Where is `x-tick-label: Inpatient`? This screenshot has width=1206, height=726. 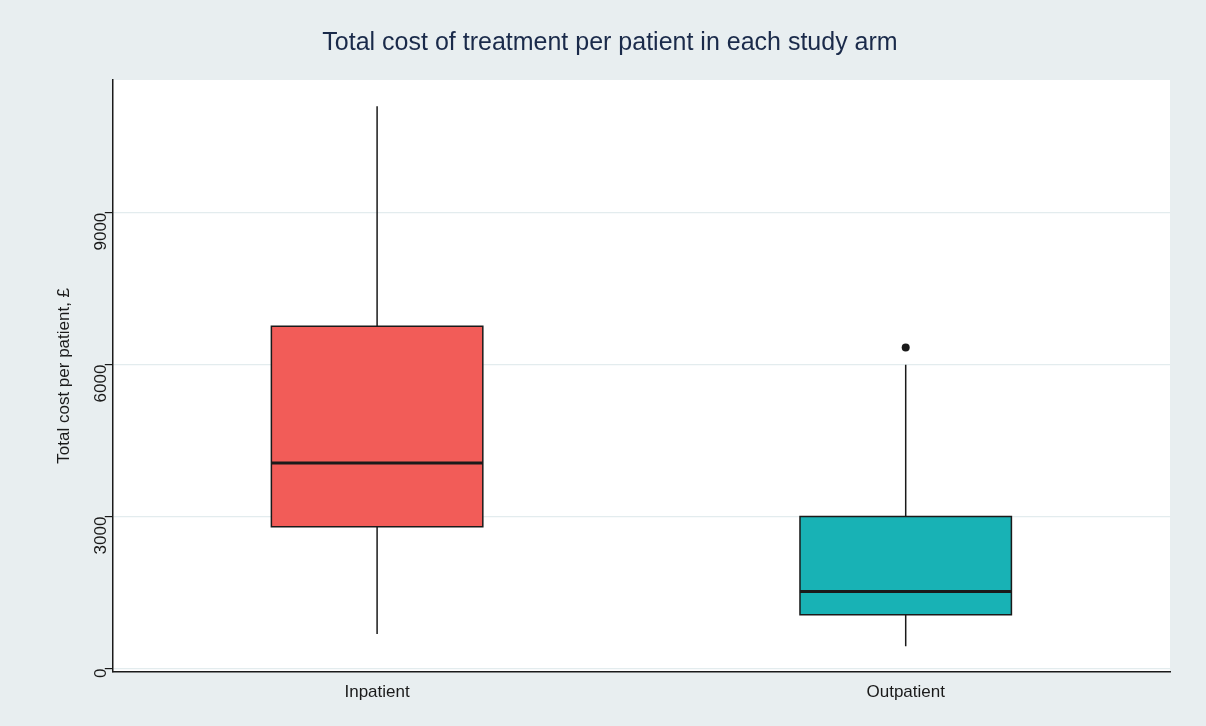
x-tick-label: Inpatient is located at coordinates (377, 692).